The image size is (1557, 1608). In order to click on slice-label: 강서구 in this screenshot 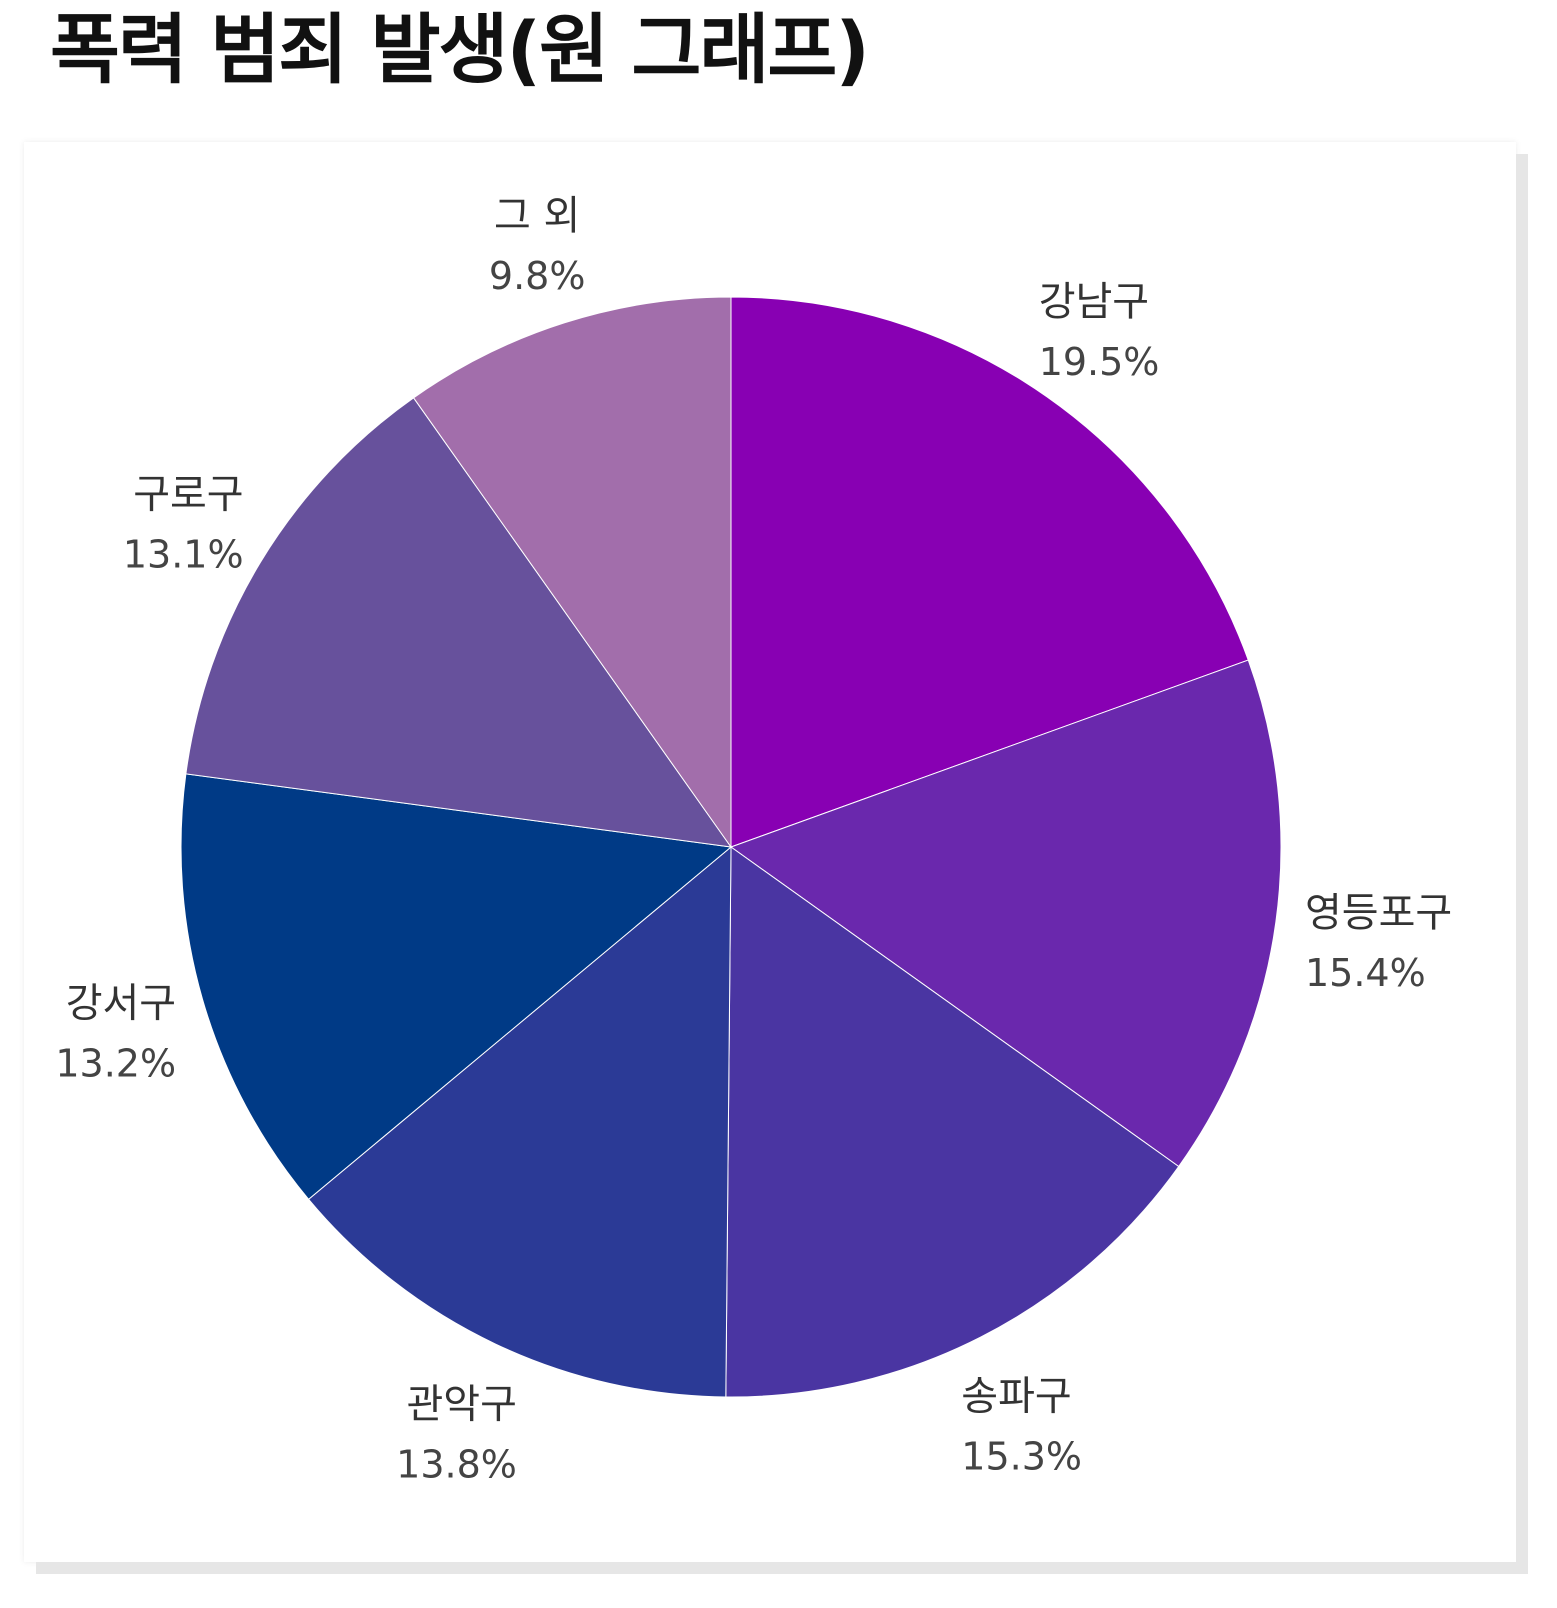, I will do `click(121, 1003)`.